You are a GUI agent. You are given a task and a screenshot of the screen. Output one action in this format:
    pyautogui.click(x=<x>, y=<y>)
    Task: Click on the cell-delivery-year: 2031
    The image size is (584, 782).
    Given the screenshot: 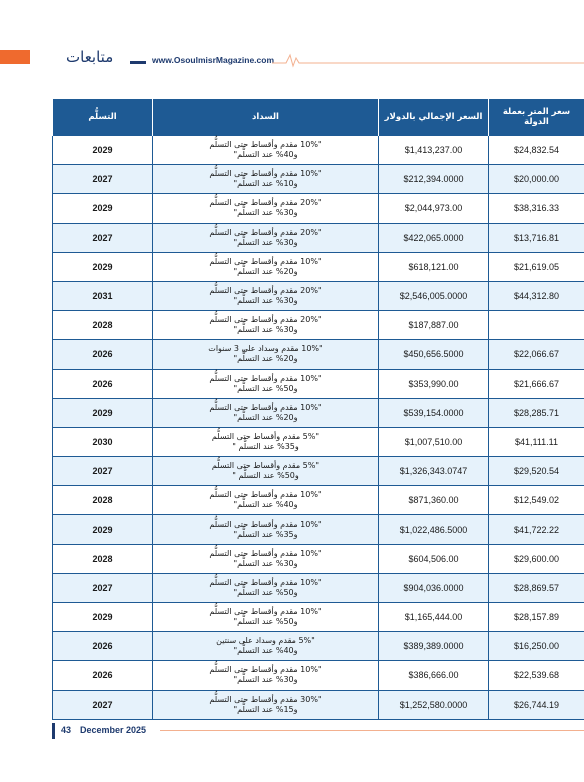 What is the action you would take?
    pyautogui.click(x=102, y=296)
    